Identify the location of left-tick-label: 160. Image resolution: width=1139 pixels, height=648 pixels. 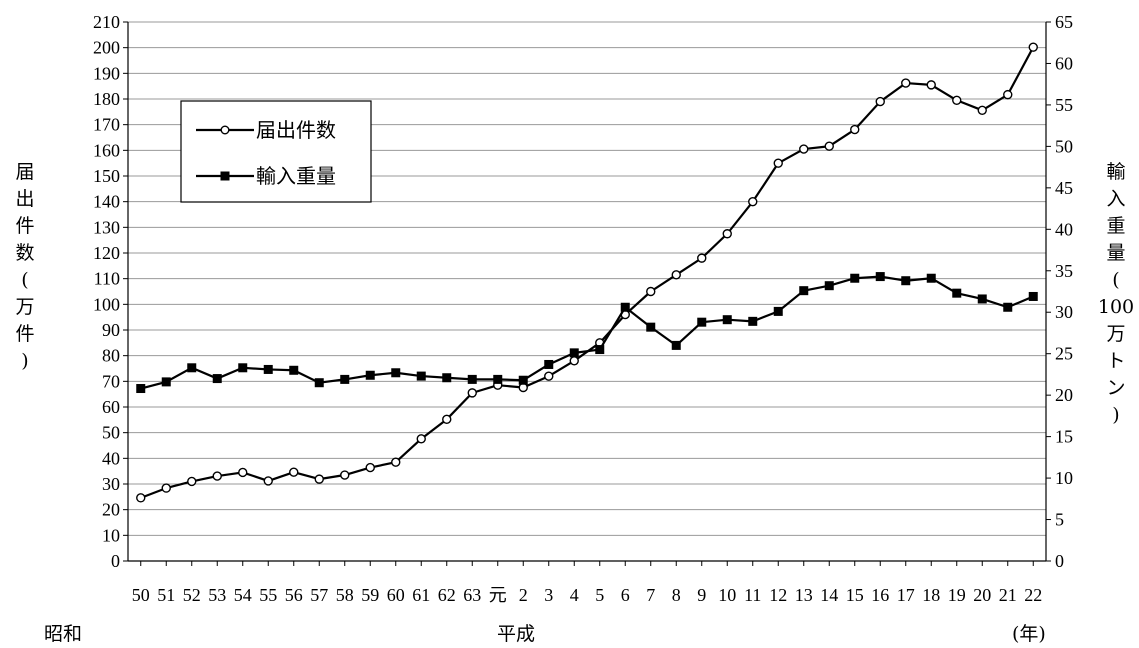
(106, 150).